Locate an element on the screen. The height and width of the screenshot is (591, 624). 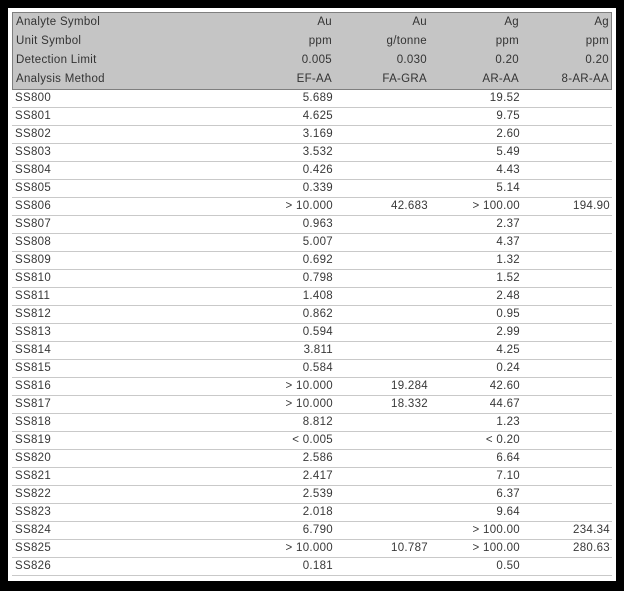
table-row: SS807 0.963 2.37 is located at coordinates (312, 225).